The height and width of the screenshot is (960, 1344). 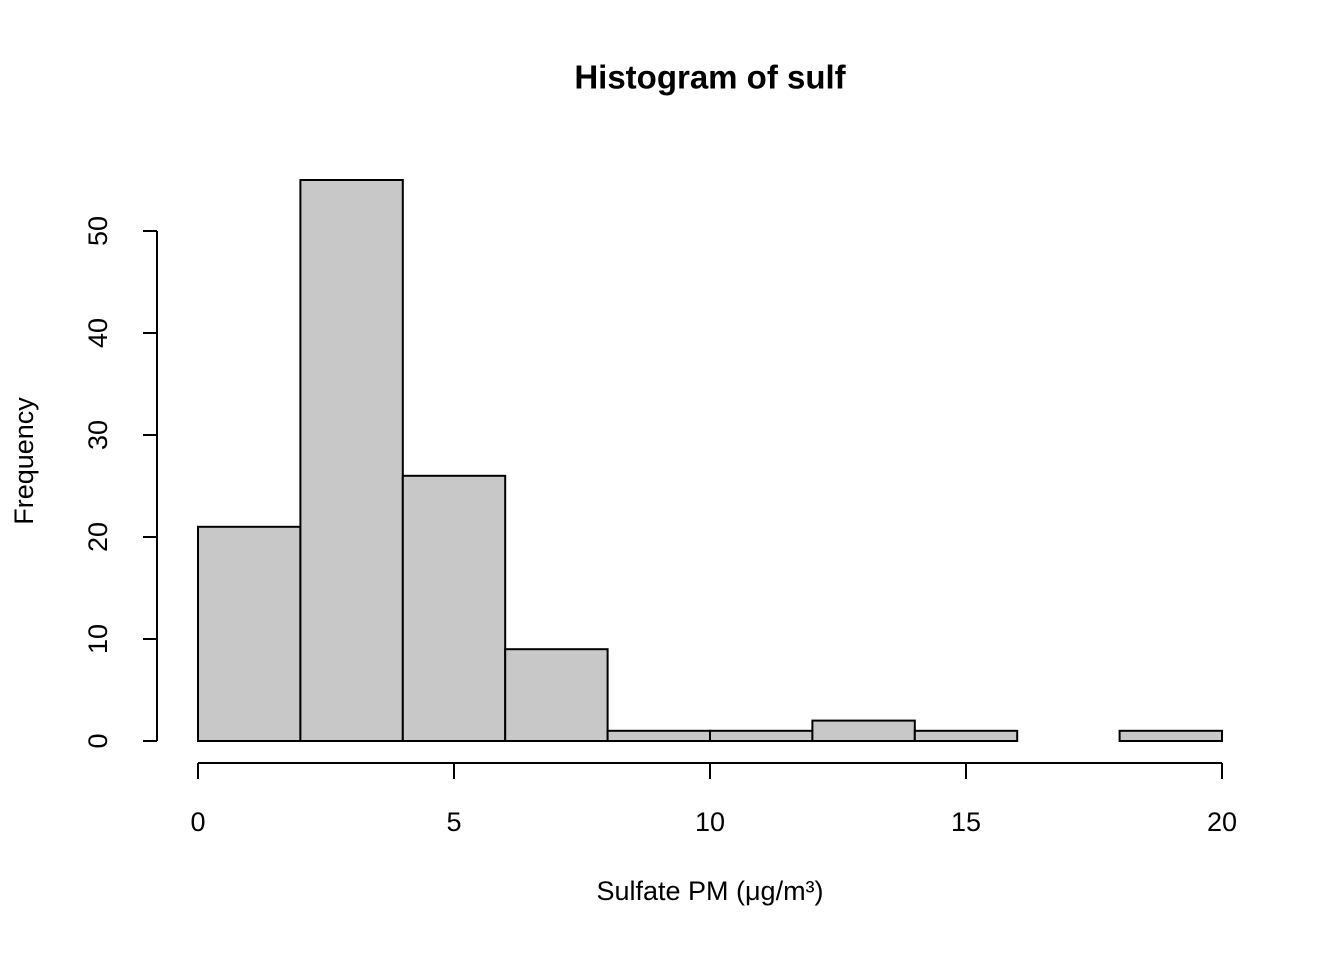 I want to click on y-tick-label: 40, so click(x=98, y=333).